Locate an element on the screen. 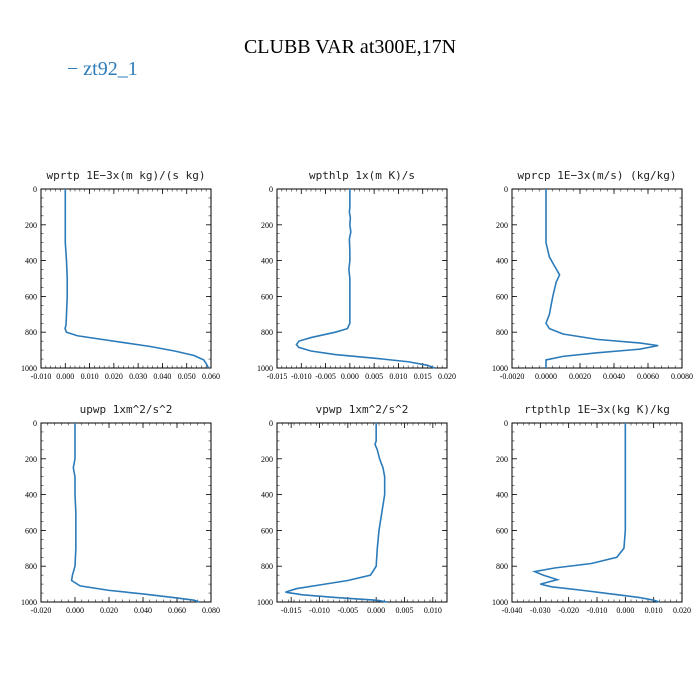 The height and width of the screenshot is (700, 700). panel-title: wpthlp 1x(m K)/s is located at coordinates (362, 175).